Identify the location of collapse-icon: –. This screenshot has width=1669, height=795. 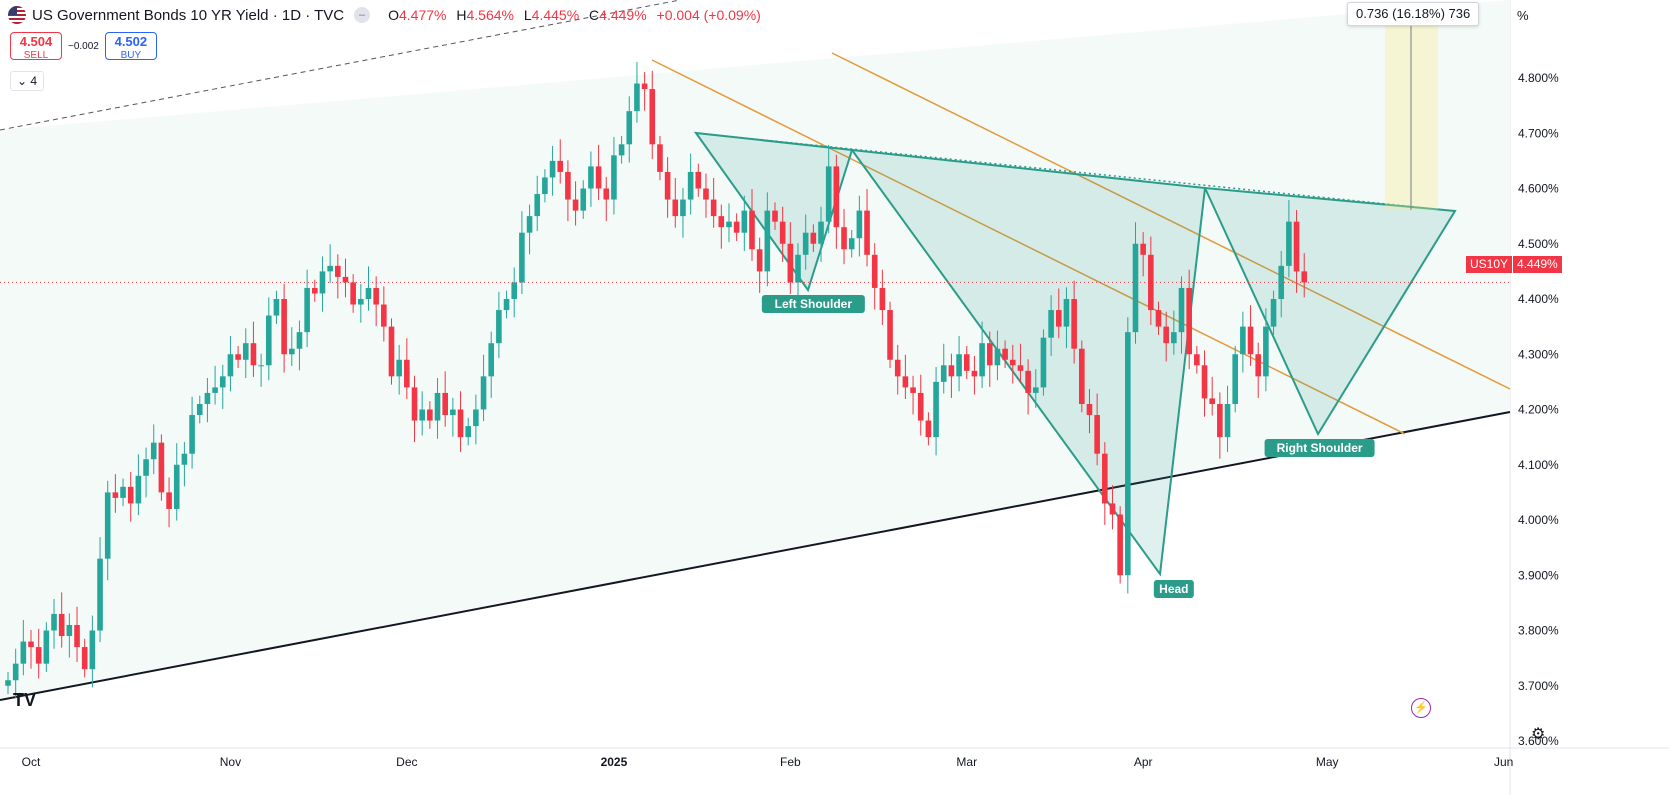
(362, 15).